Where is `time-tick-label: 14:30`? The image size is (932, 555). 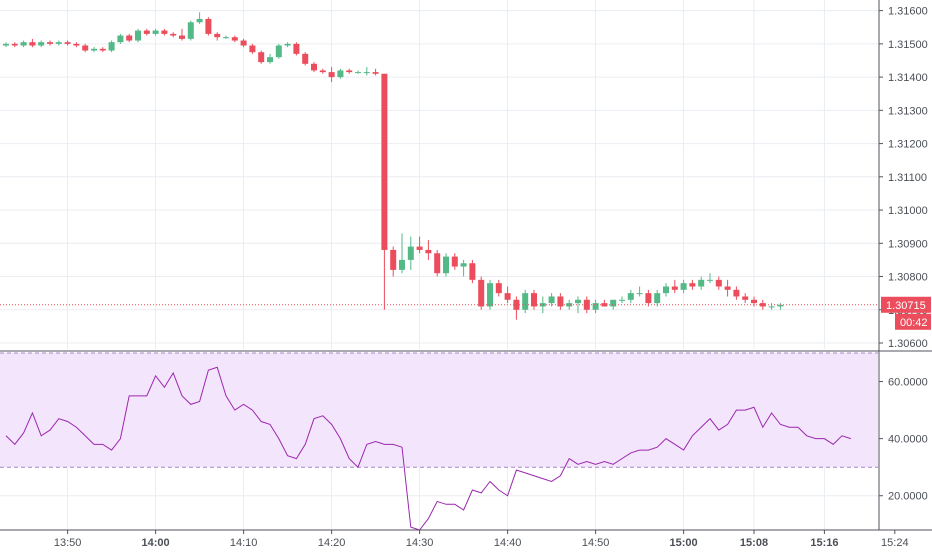
time-tick-label: 14:30 is located at coordinates (420, 543).